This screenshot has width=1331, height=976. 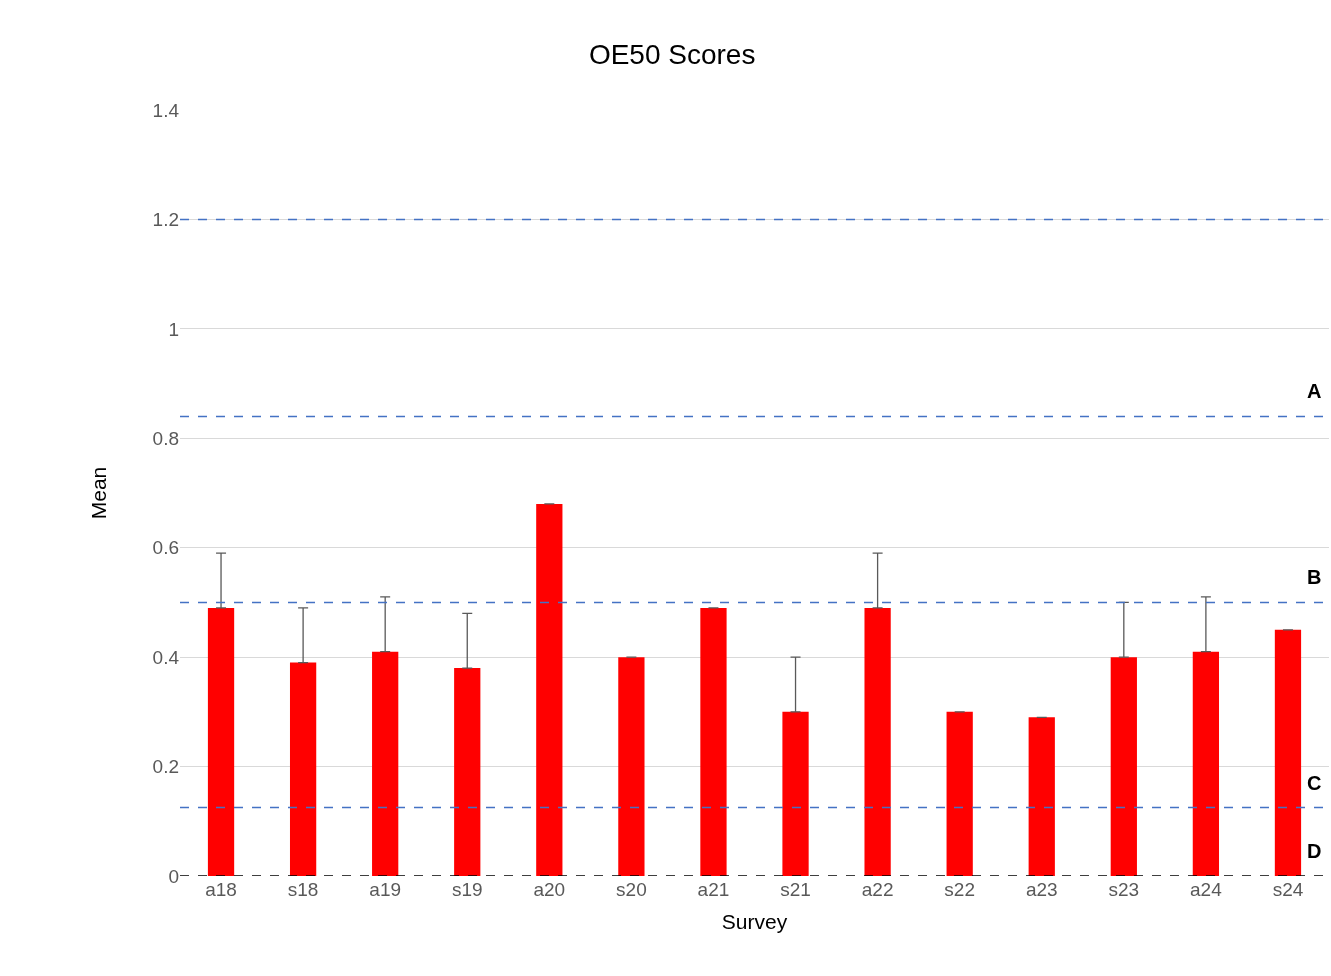 What do you see at coordinates (165, 767) in the screenshot?
I see `y-tick-label: 0.2` at bounding box center [165, 767].